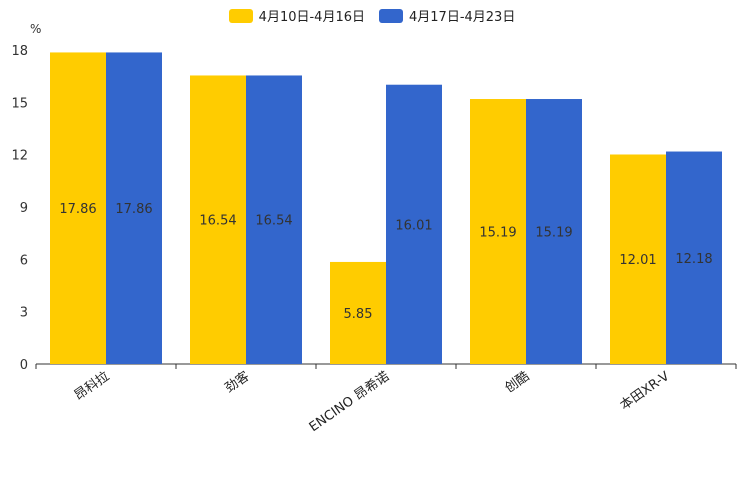  What do you see at coordinates (24, 365) in the screenshot?
I see `y-tick-label: 0` at bounding box center [24, 365].